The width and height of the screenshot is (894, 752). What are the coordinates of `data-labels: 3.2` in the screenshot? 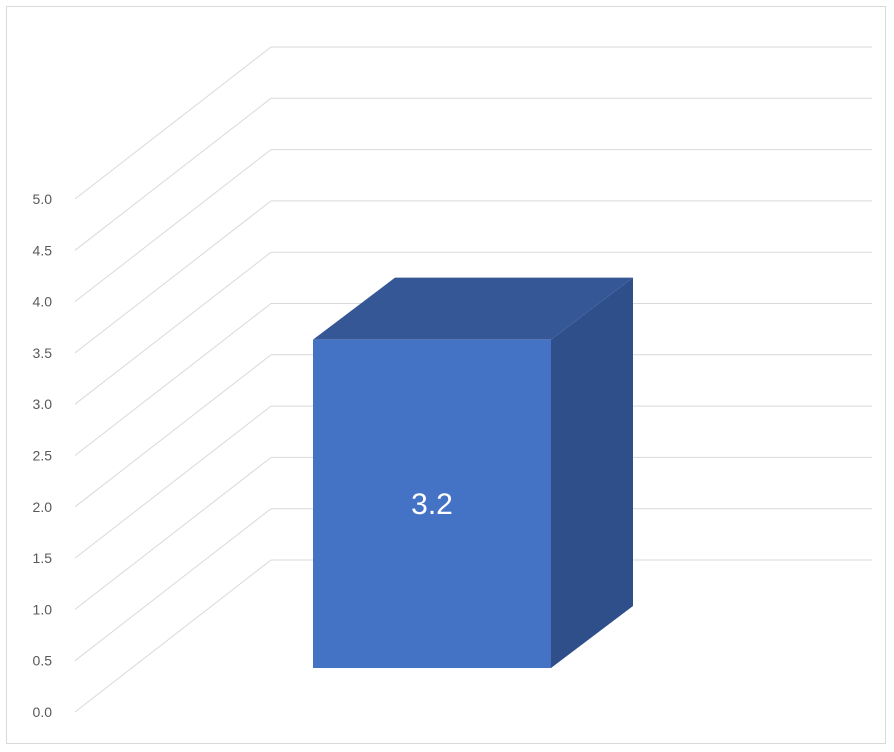 It's located at (432, 504).